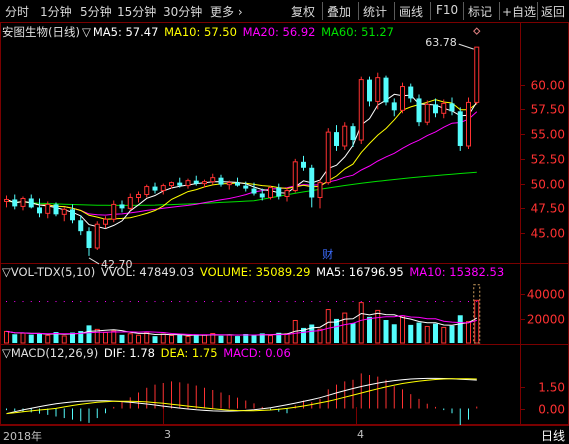  What do you see at coordinates (480, 12) in the screenshot?
I see `mark-button: 标记` at bounding box center [480, 12].